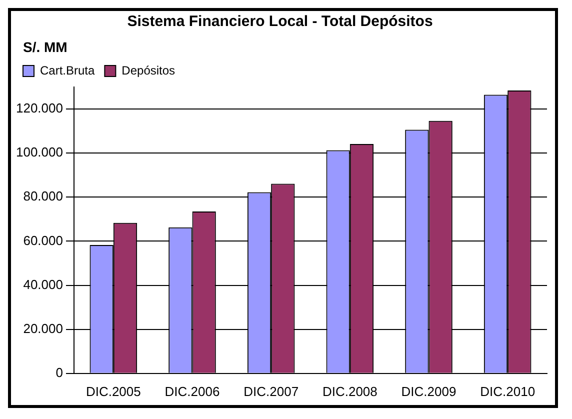  Describe the element at coordinates (280, 21) in the screenshot. I see `chart-title: Sistema Financiero Local - Total Depósitos` at that location.